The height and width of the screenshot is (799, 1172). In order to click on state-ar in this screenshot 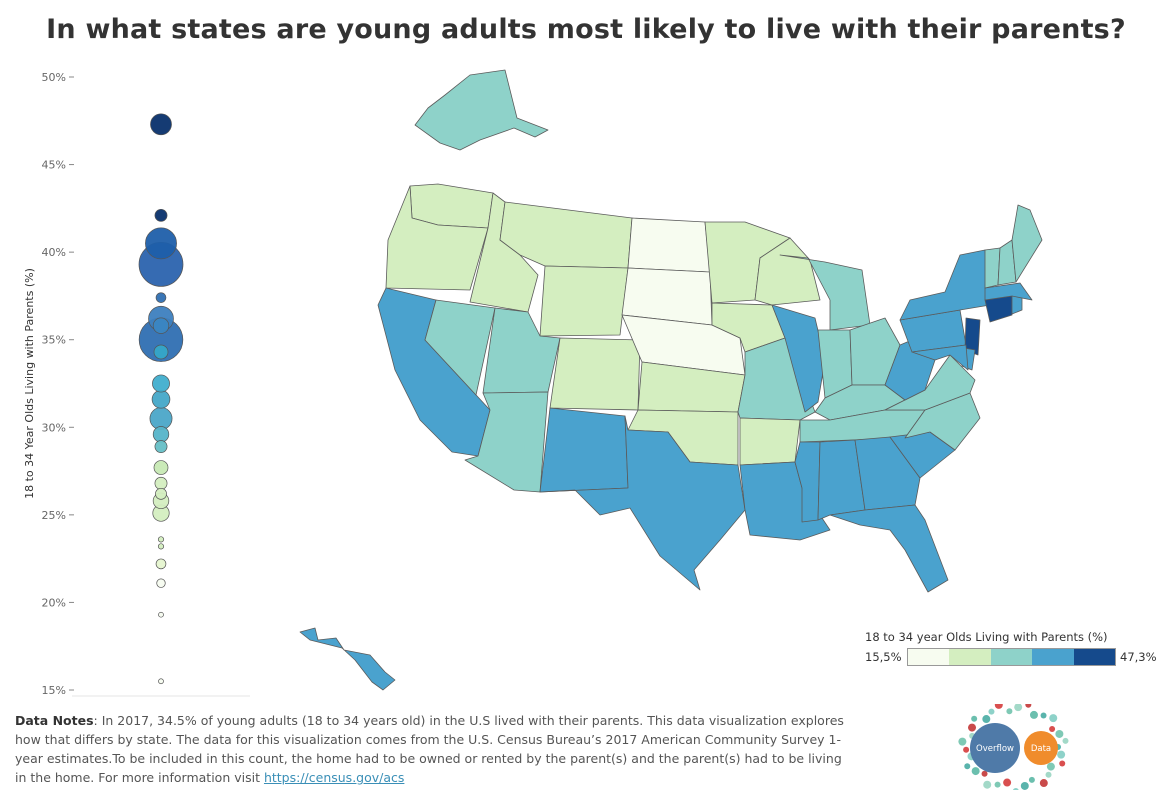, I will do `click(770, 441)`.